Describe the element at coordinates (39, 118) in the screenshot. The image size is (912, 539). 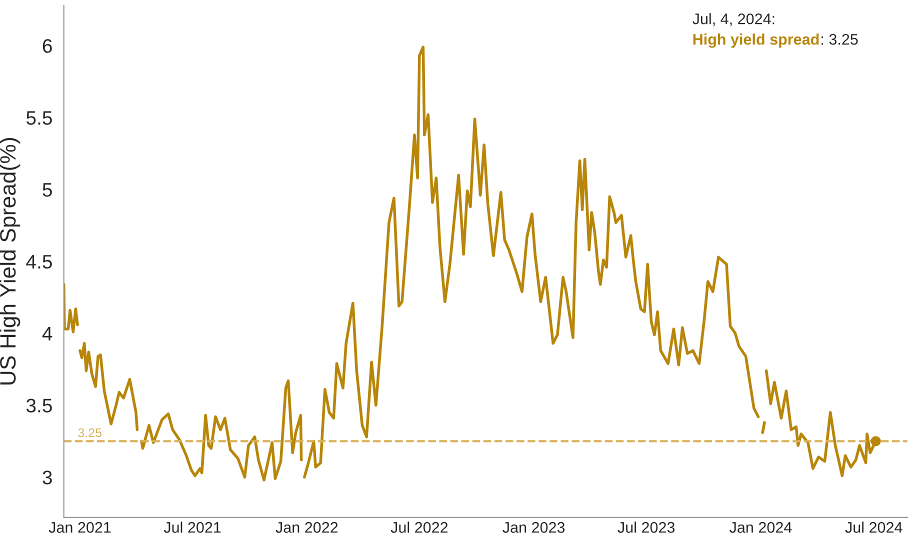
I see `y-tick-label: 5.5` at that location.